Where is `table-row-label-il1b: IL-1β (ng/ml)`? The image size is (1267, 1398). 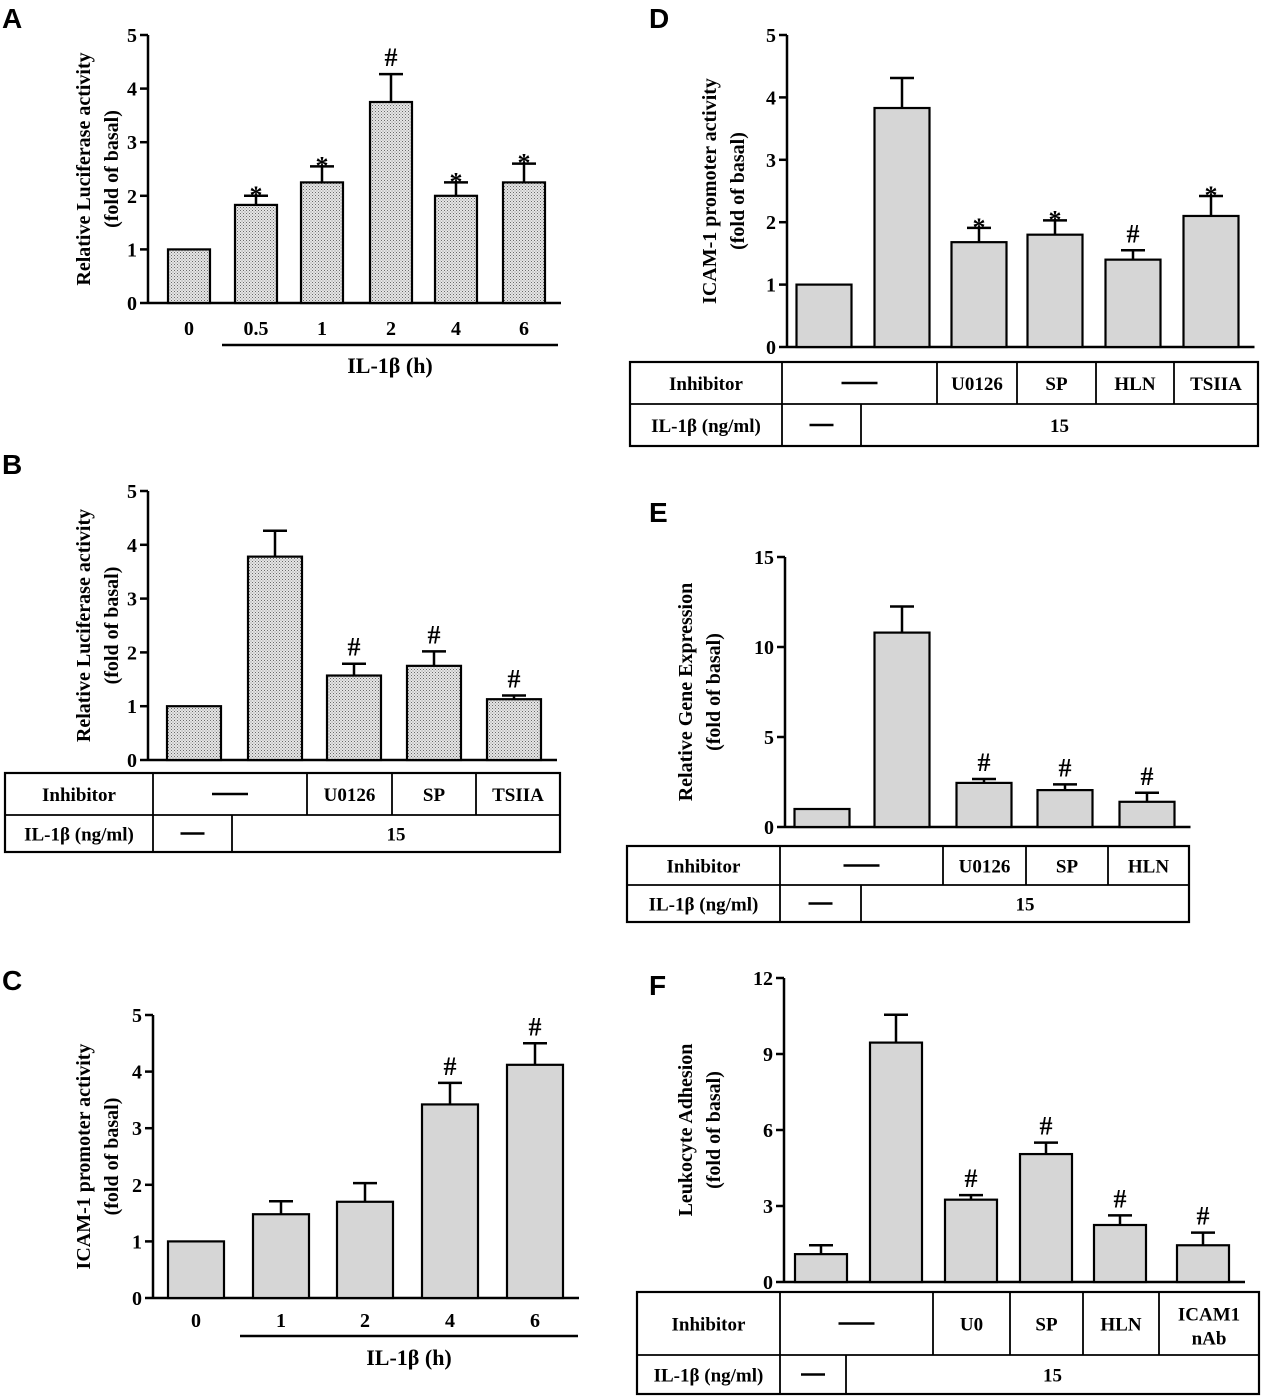
table-row-label-il1b: IL-1β (ng/ml) is located at coordinates (79, 835).